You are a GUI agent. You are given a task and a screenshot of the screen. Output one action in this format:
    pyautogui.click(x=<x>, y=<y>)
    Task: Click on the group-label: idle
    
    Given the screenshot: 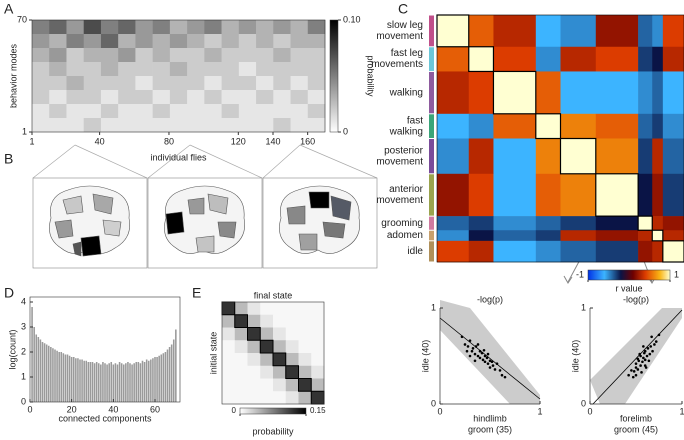 What is the action you would take?
    pyautogui.click(x=415, y=251)
    